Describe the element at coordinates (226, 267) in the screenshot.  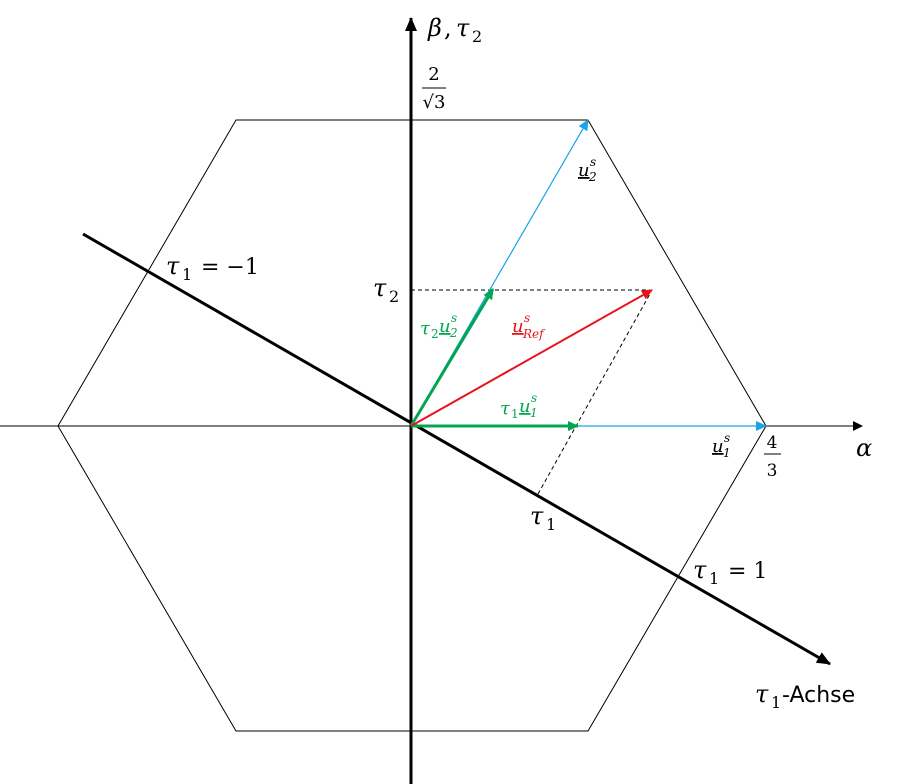
I see `label: = −1` at that location.